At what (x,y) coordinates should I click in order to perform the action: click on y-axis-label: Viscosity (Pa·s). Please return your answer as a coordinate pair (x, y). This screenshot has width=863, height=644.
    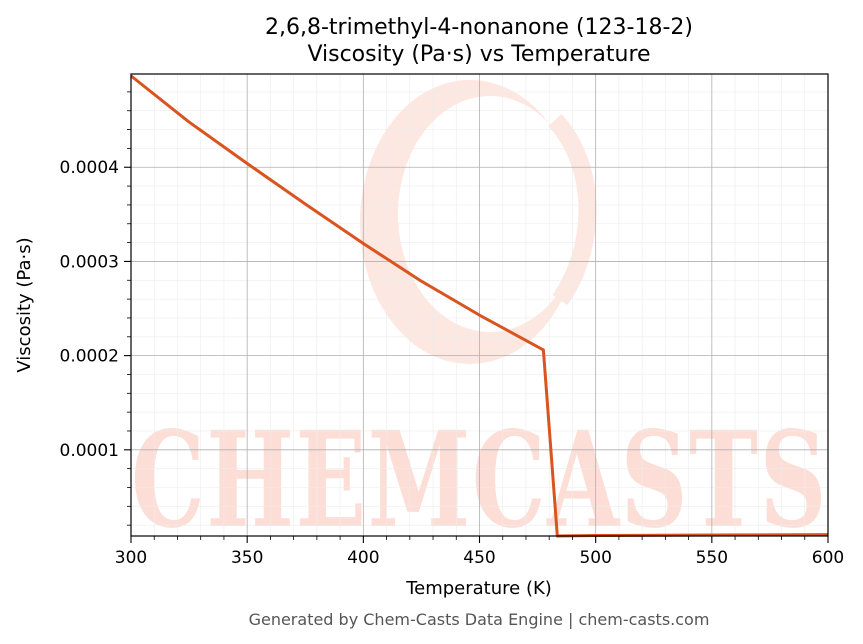
    Looking at the image, I should click on (24, 304).